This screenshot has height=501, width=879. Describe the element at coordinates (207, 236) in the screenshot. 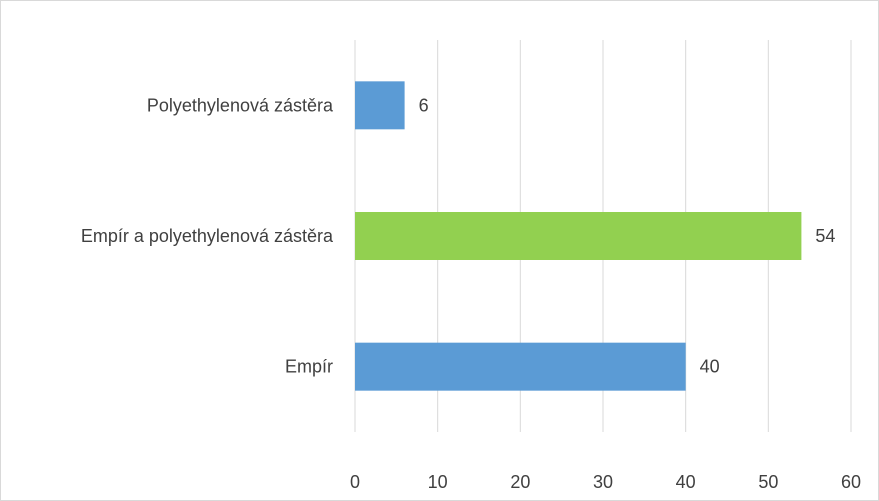

I see `category-label-2: Empír a polyethylenová zástěra` at that location.